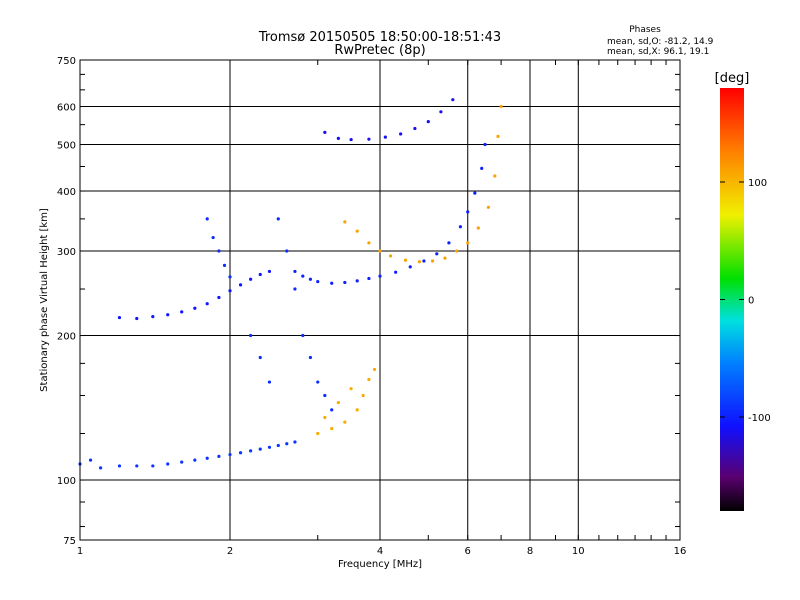 The height and width of the screenshot is (600, 800). What do you see at coordinates (680, 551) in the screenshot?
I see `x-tick-label: 16` at bounding box center [680, 551].